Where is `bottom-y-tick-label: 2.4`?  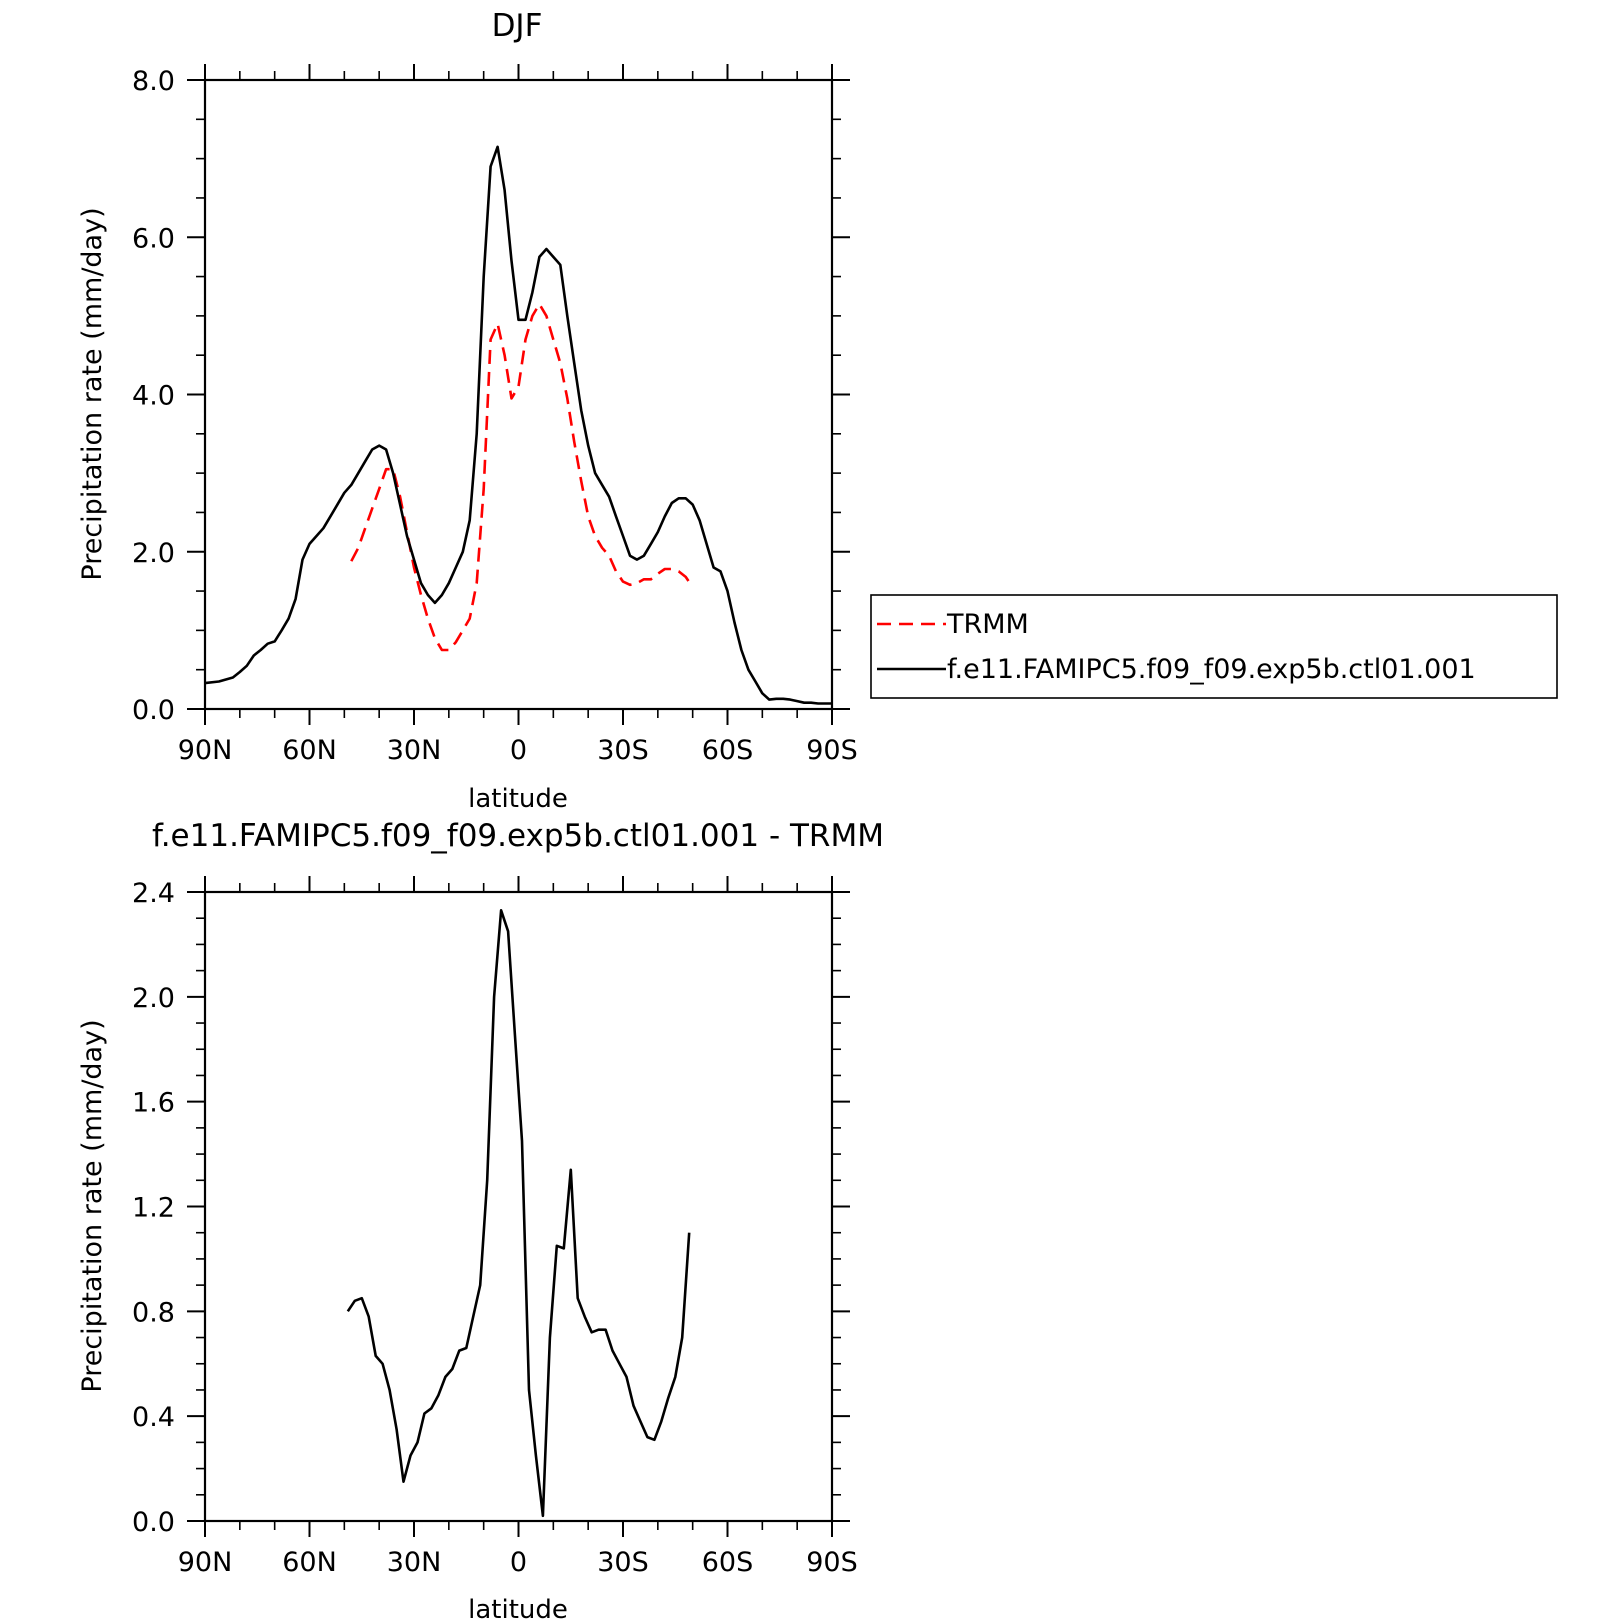
bottom-y-tick-label: 2.4 is located at coordinates (153, 893).